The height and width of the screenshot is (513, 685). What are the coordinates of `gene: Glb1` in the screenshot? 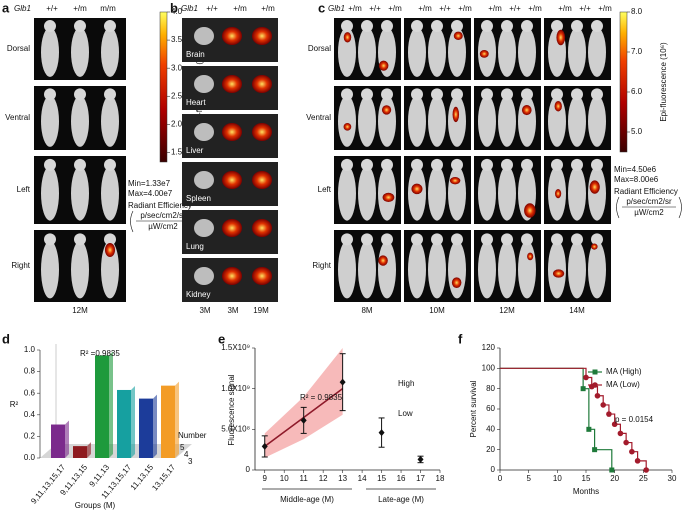 It's located at (22, 8).